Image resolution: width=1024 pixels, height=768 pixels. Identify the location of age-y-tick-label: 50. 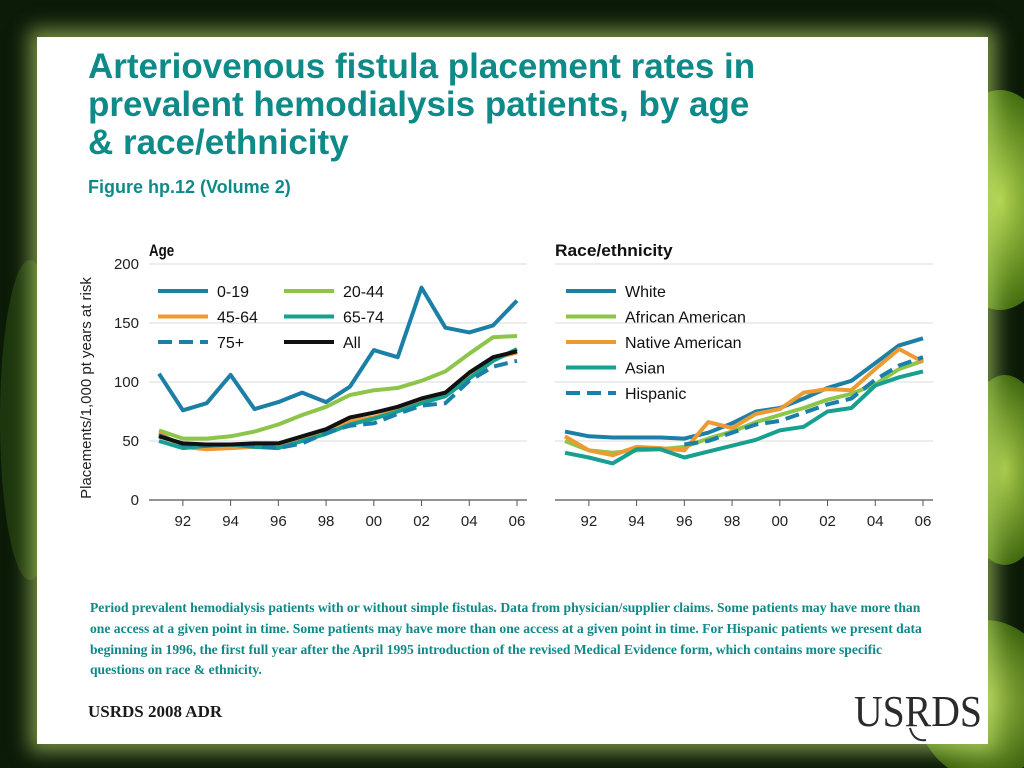
(130, 441).